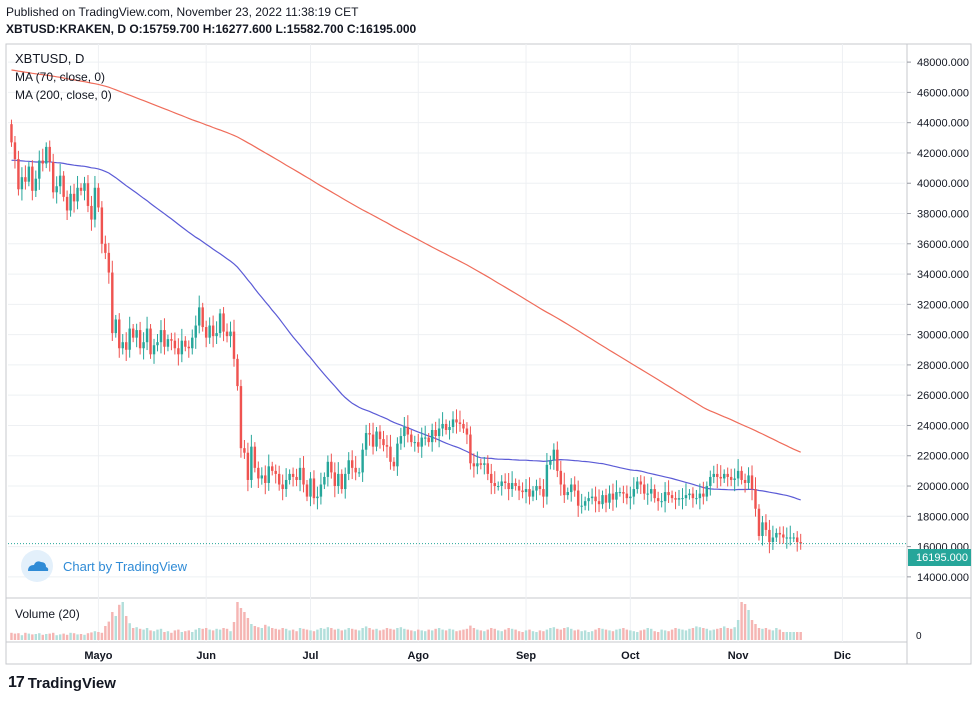 The width and height of the screenshot is (978, 702). Describe the element at coordinates (98, 656) in the screenshot. I see `x-tick-label: Mayo` at that location.